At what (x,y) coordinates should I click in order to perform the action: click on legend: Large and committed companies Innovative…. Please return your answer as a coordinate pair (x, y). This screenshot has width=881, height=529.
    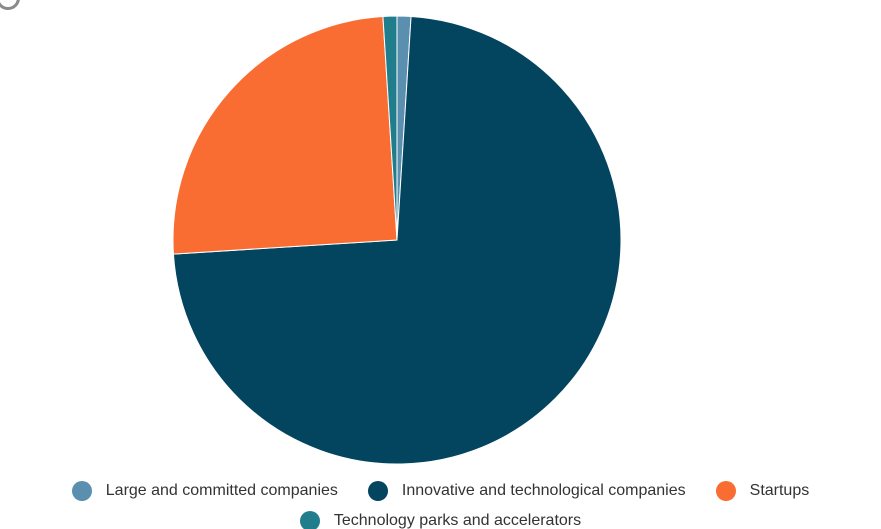
    Looking at the image, I should click on (440, 491).